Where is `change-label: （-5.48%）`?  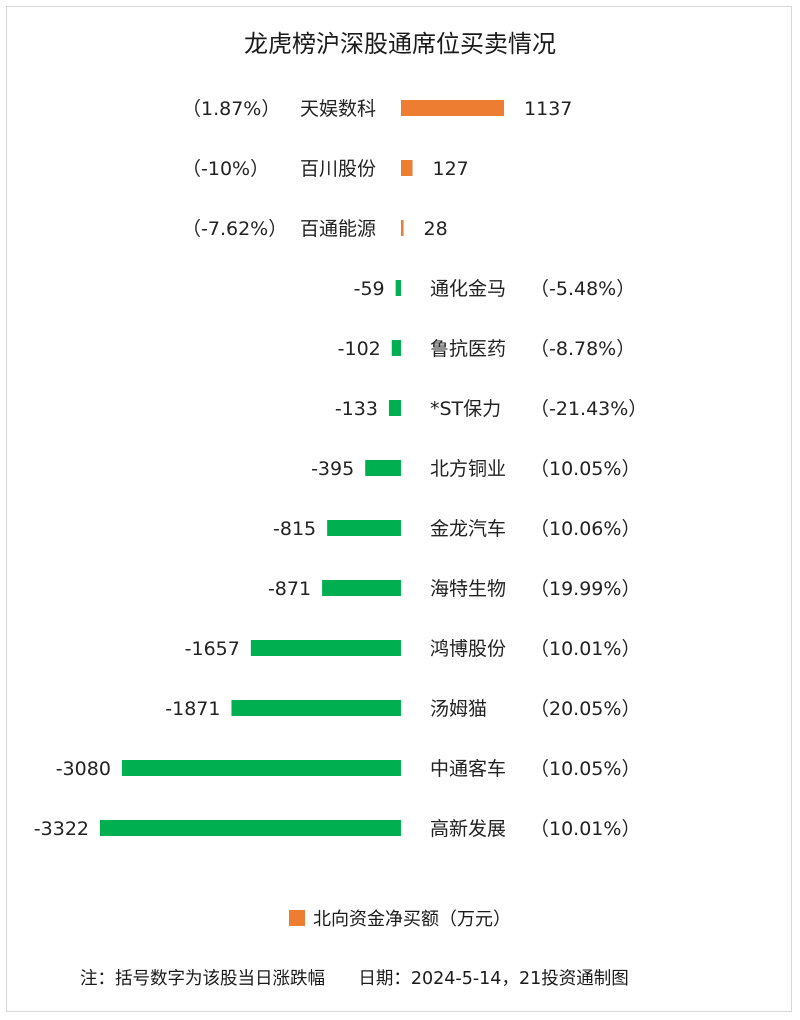
change-label: （-5.48%） is located at coordinates (582, 289).